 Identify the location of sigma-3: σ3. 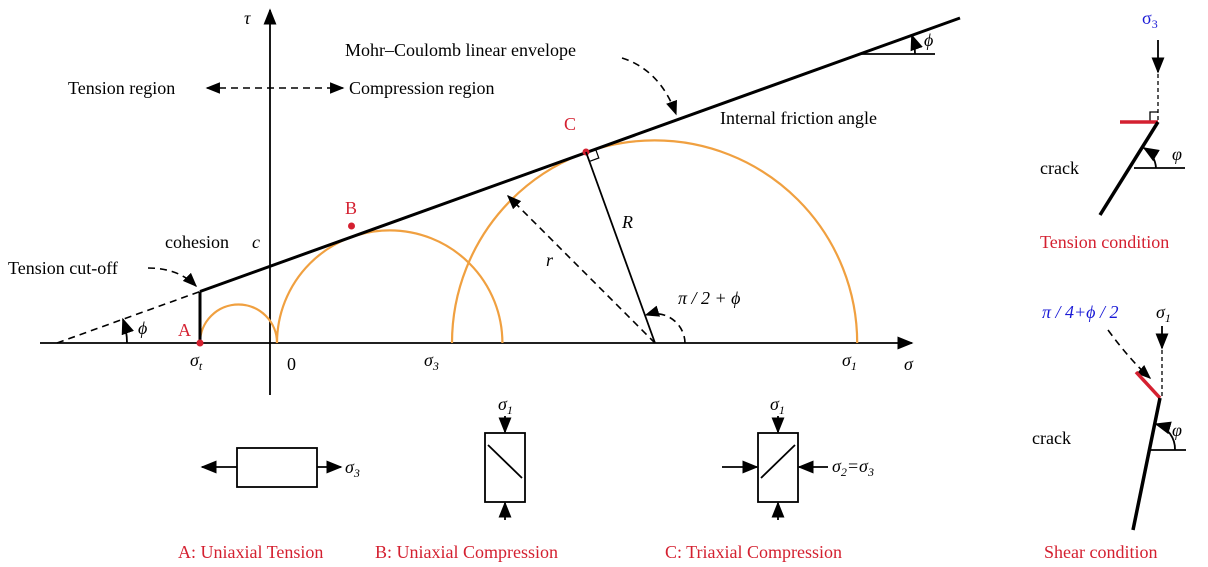
(431, 361).